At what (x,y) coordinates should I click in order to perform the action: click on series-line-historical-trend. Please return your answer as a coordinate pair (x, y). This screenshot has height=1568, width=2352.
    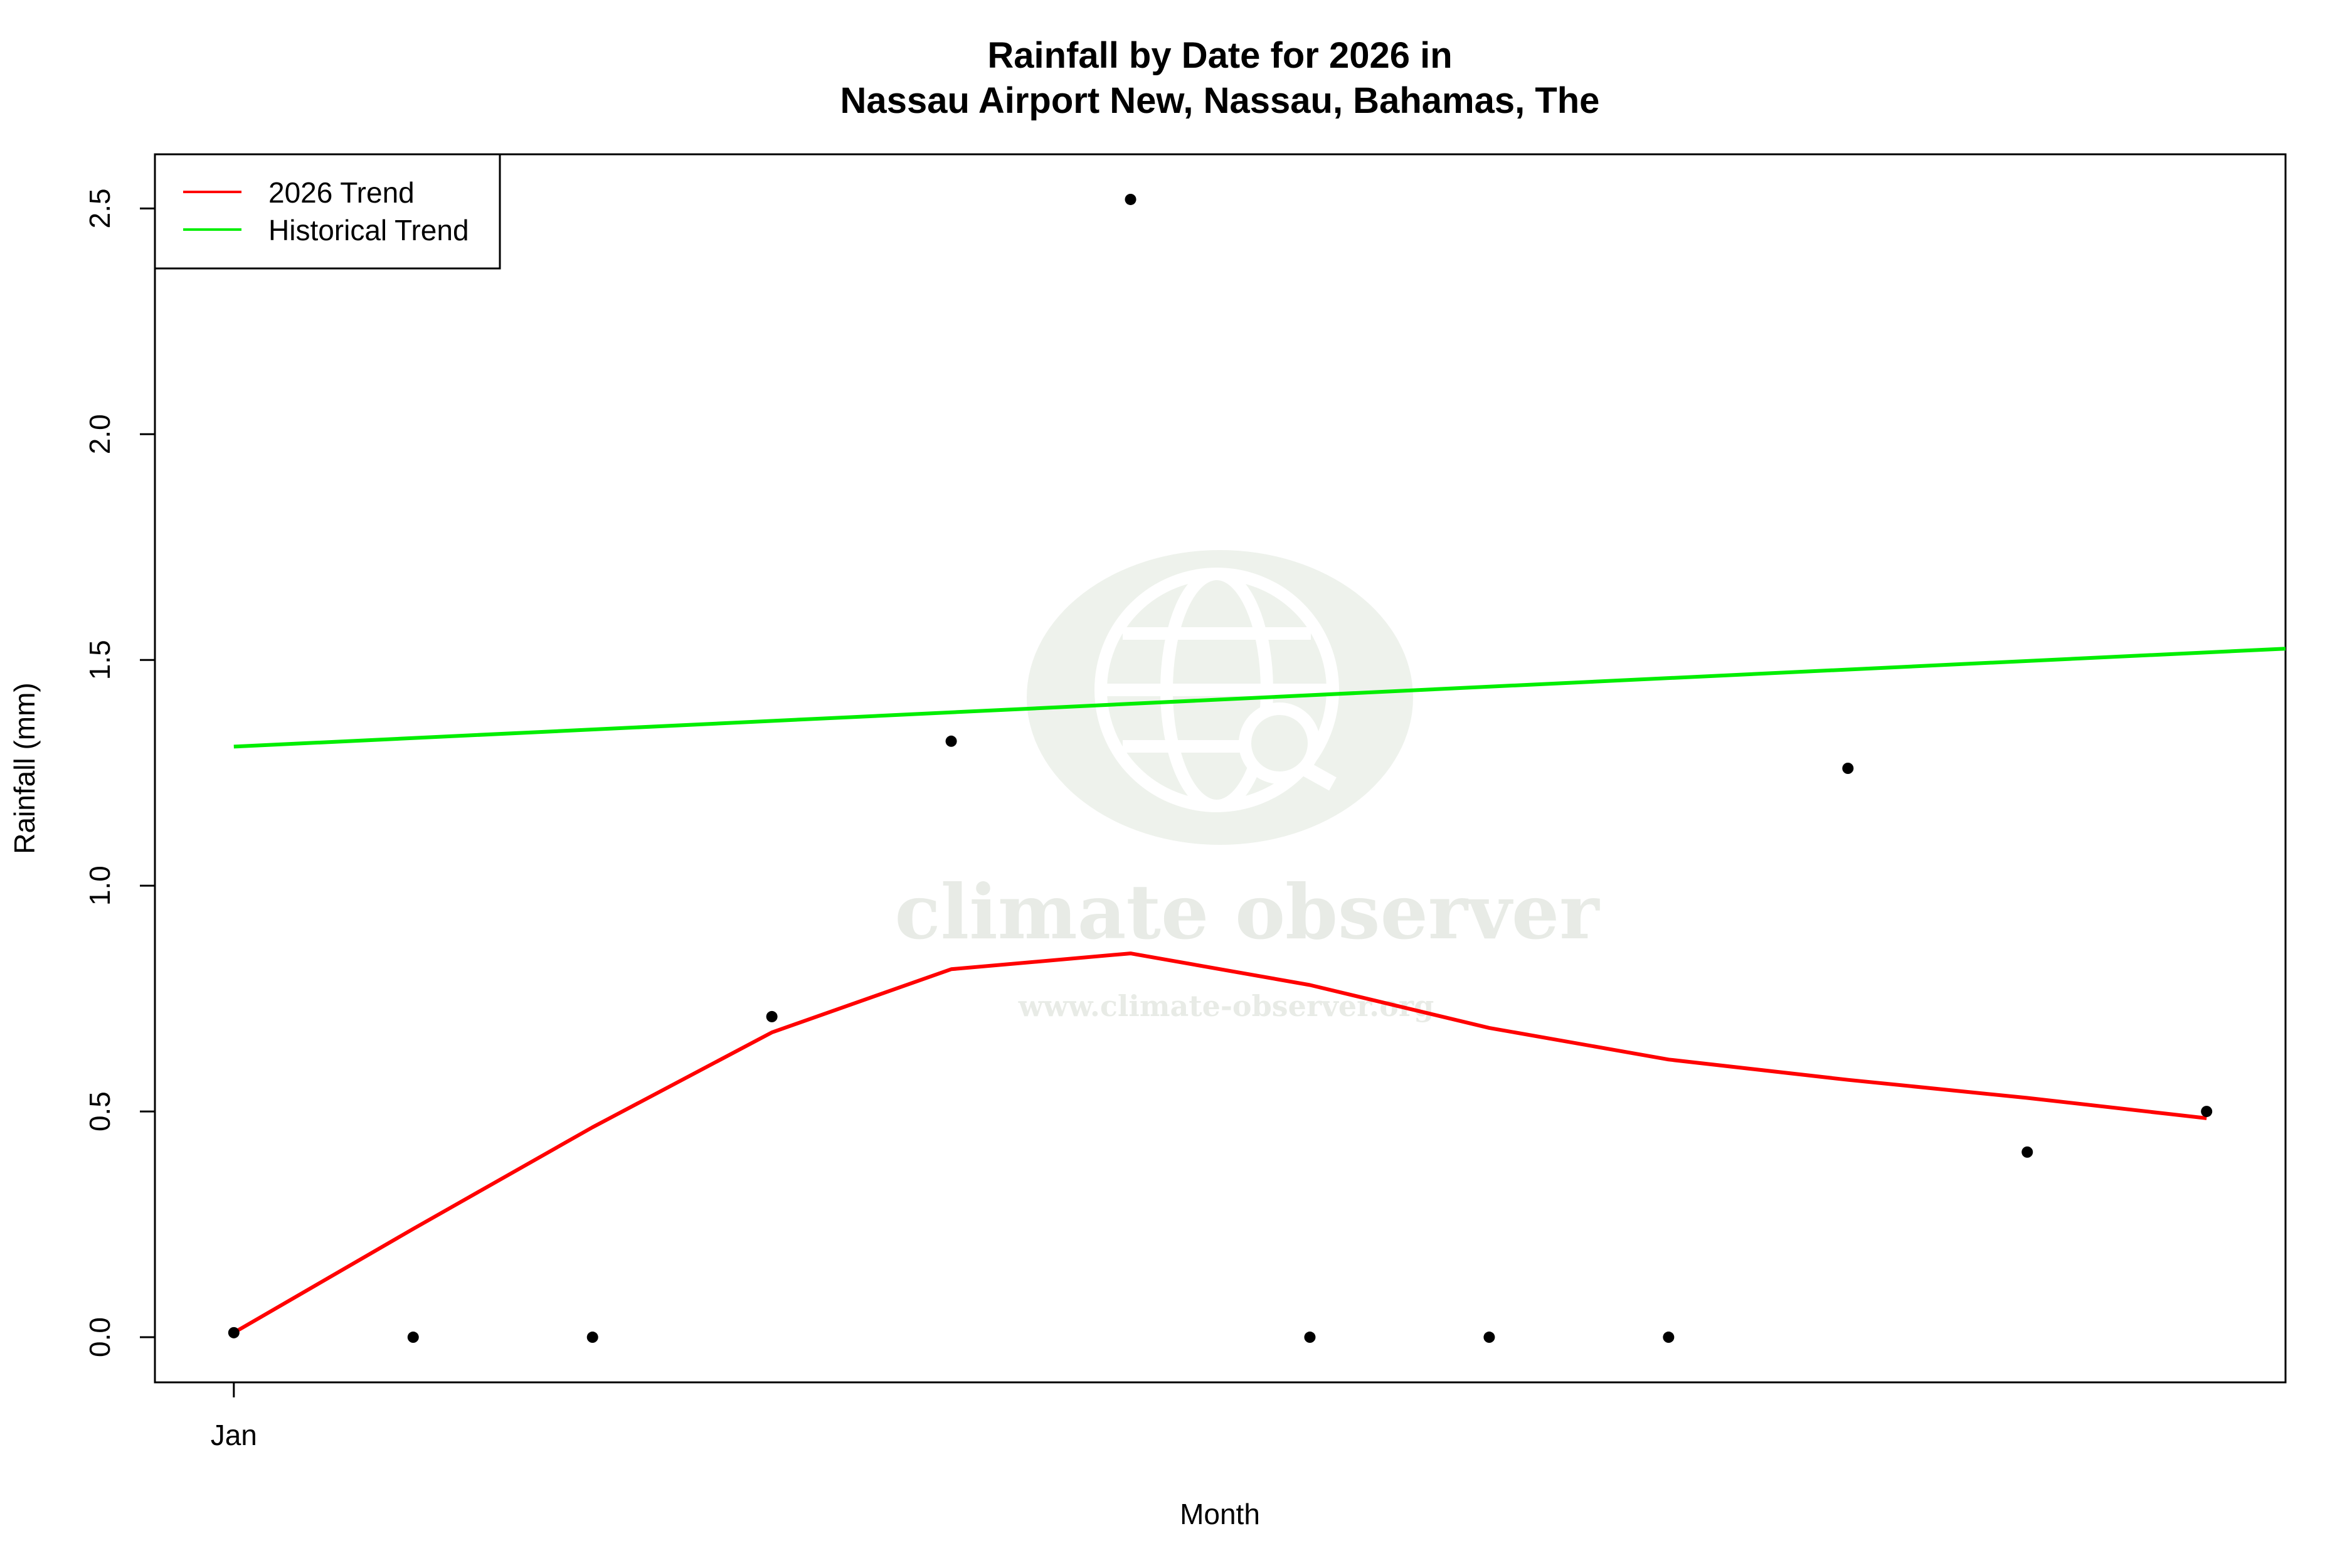
    Looking at the image, I should click on (1259, 698).